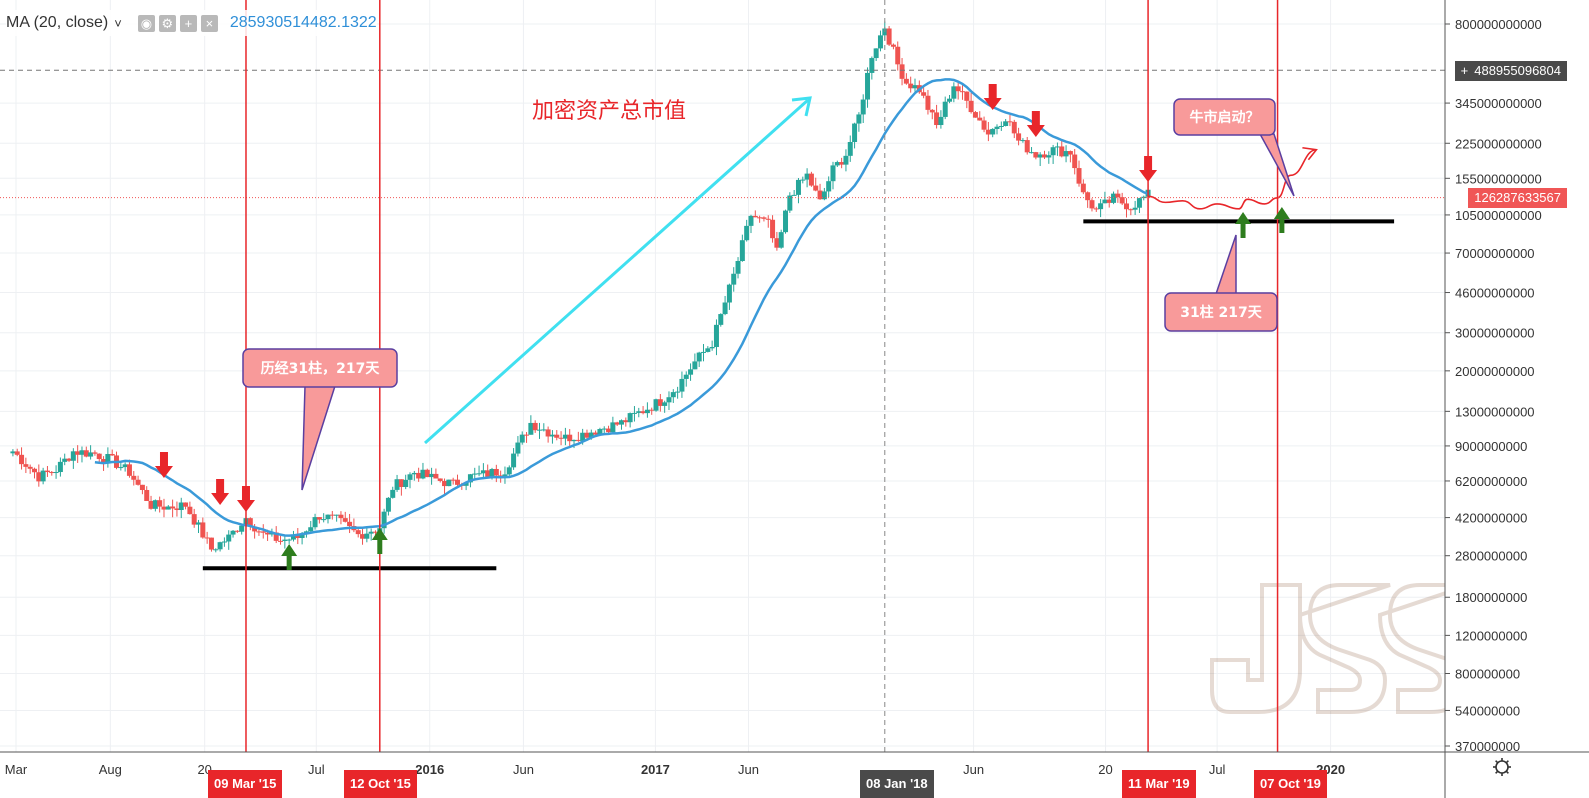 The height and width of the screenshot is (798, 1589). Describe the element at coordinates (1498, 103) in the screenshot. I see `price-tick-label: 345000000000` at that location.